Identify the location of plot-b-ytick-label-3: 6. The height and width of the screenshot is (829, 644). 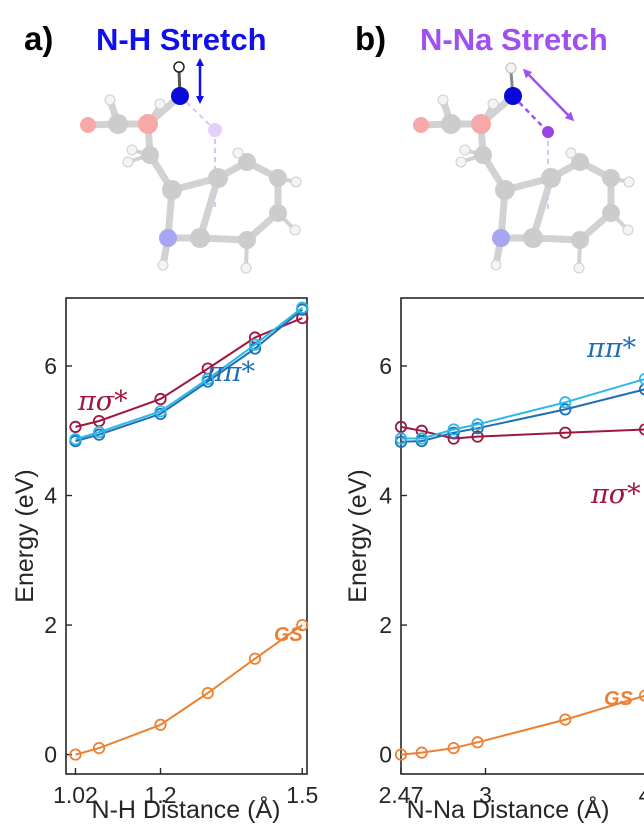
(385, 366).